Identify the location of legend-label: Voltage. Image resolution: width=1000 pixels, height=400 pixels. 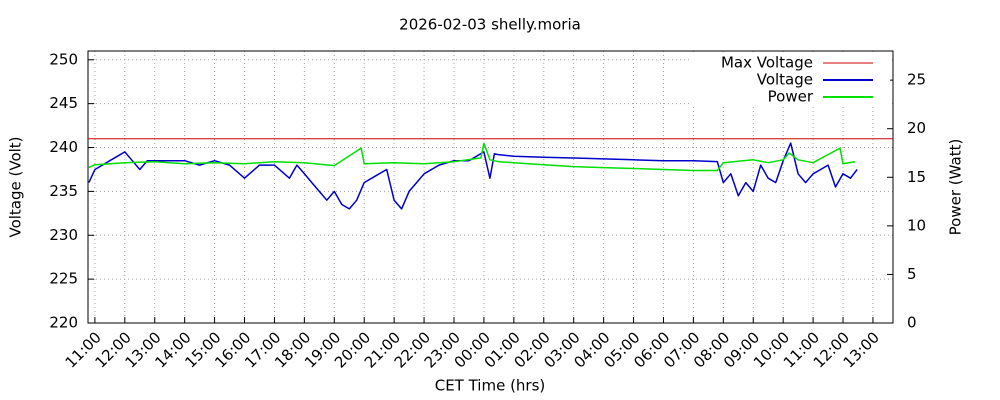
(785, 80).